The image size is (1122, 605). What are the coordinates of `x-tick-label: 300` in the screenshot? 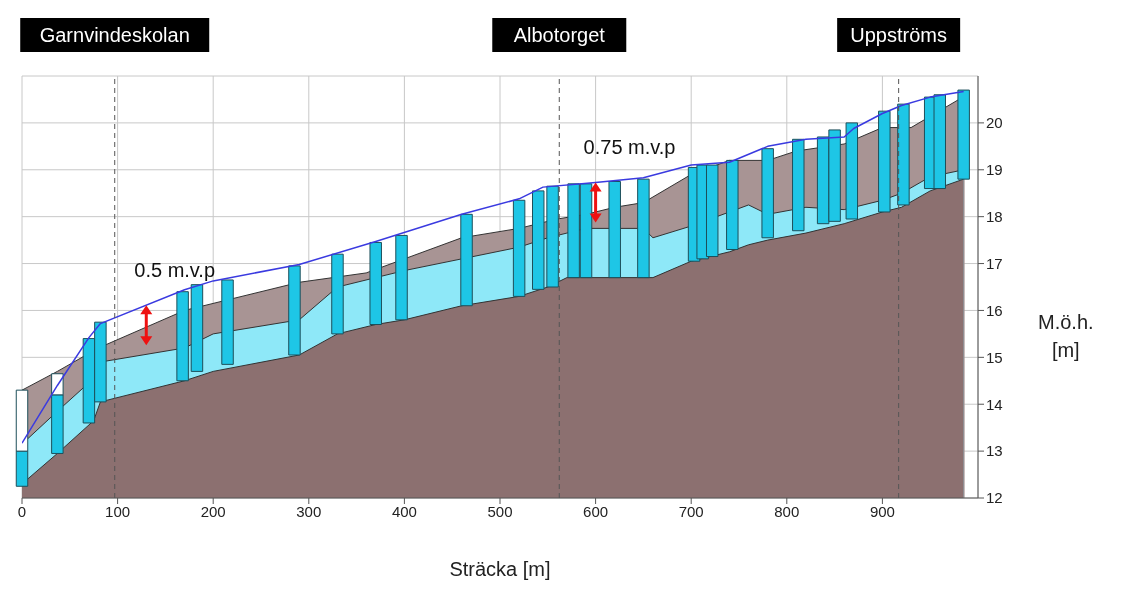 It's located at (309, 511).